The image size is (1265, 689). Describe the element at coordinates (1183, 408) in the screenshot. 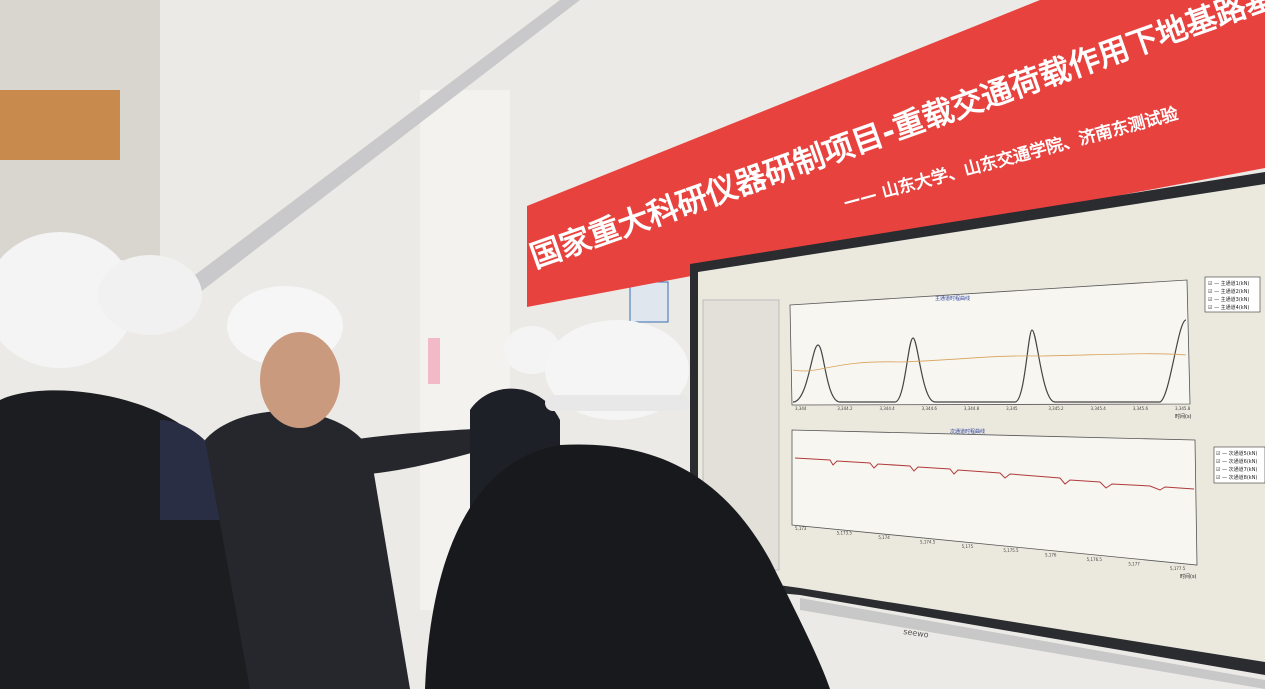

I see `top-tick-label: 3,345.8` at that location.